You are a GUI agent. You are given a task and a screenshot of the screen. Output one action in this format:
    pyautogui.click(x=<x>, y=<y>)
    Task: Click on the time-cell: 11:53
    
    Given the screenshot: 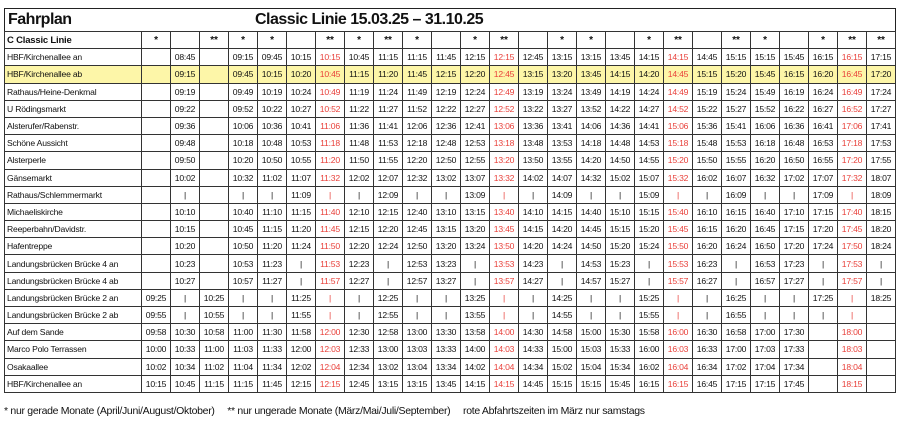 What is the action you would take?
    pyautogui.click(x=330, y=263)
    